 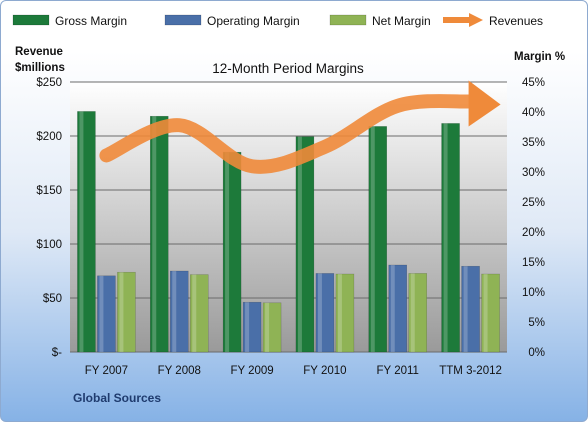 What do you see at coordinates (536, 323) in the screenshot?
I see `right-tick-label: 5%` at bounding box center [536, 323].